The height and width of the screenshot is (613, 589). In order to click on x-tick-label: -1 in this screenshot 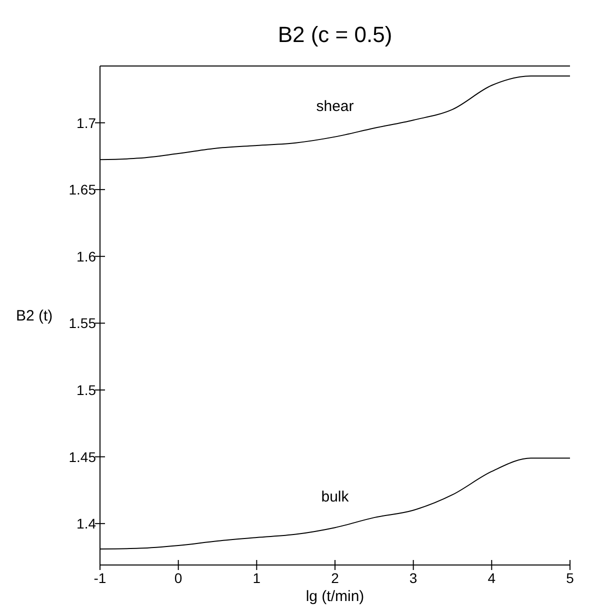, I will do `click(100, 578)`.